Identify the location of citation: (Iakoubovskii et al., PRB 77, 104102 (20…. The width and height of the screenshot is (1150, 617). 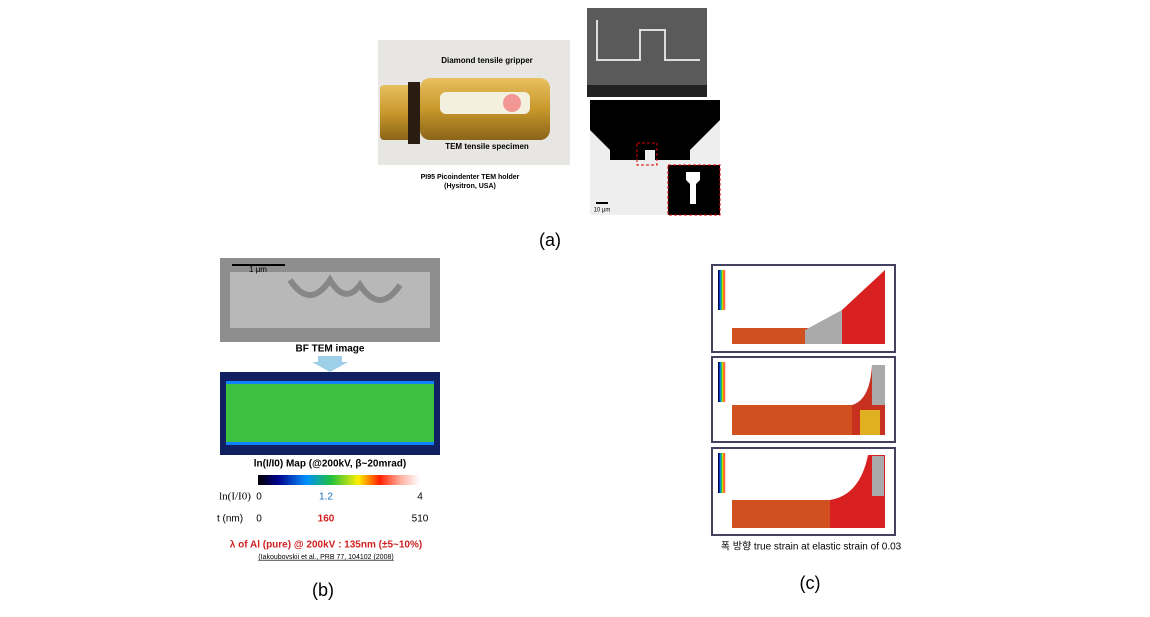
(325, 557).